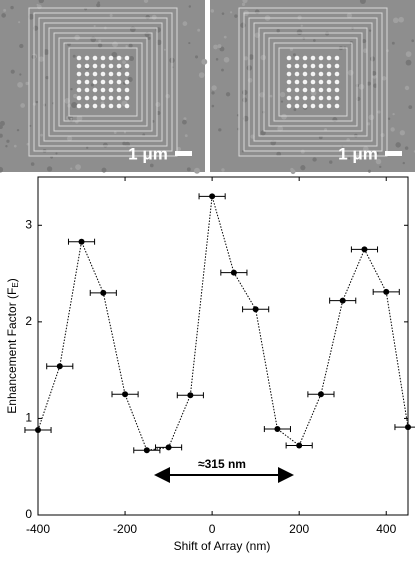 Image resolution: width=415 pixels, height=567 pixels. What do you see at coordinates (12, 351) in the screenshot?
I see `y-label-main: Enhancement Factor (F` at bounding box center [12, 351].